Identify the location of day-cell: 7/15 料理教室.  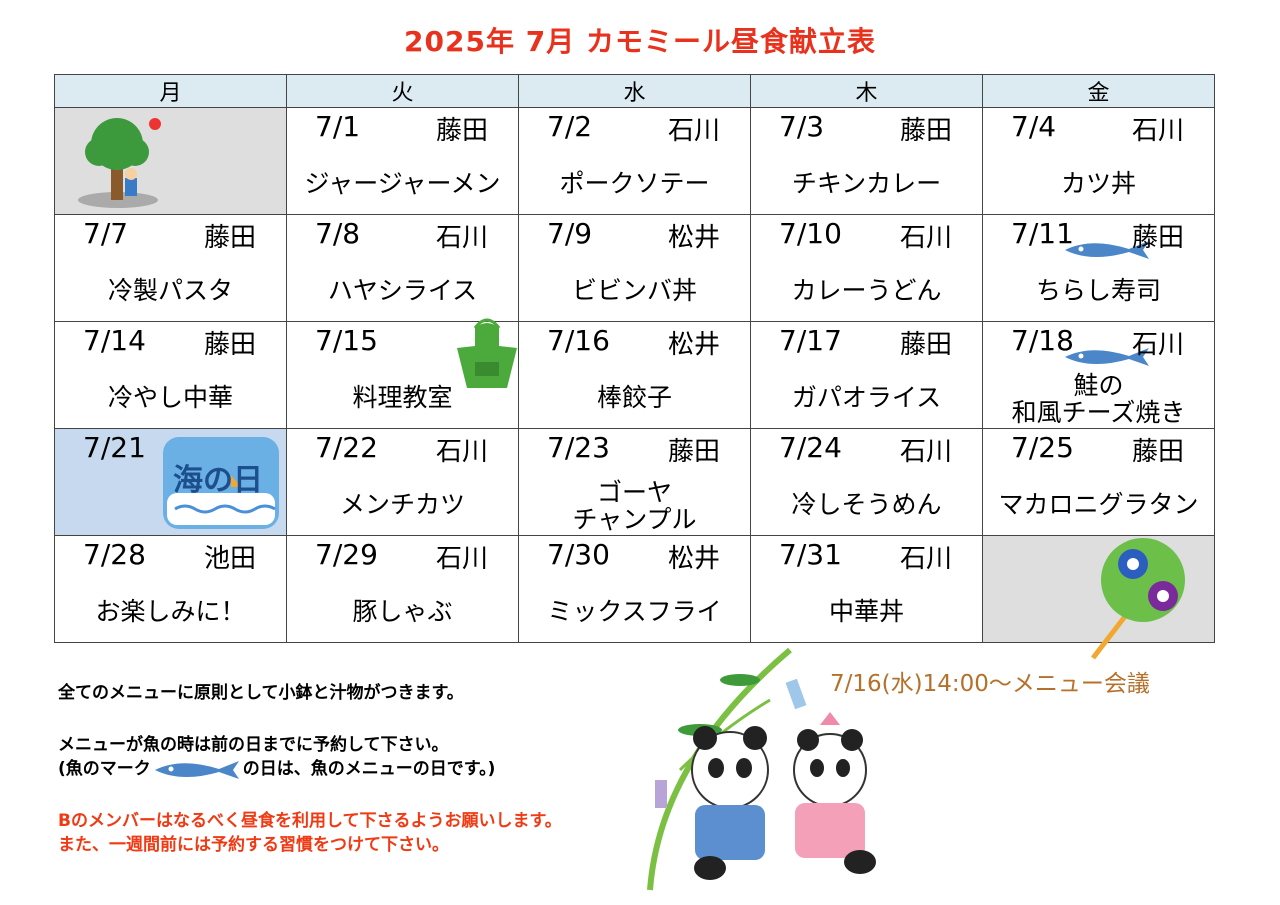
(402, 373).